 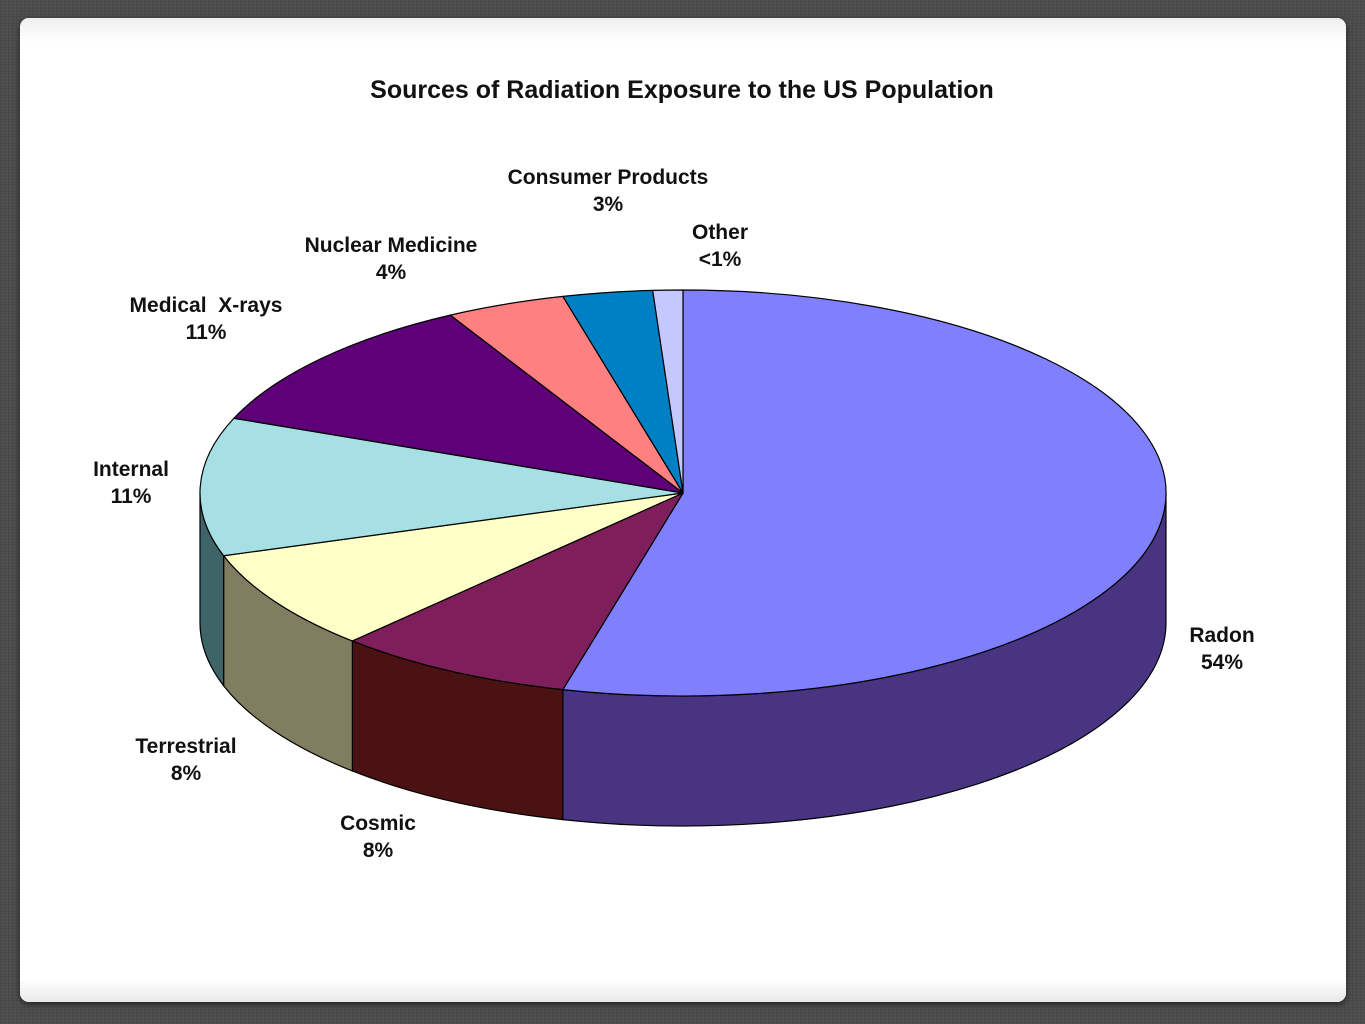 What do you see at coordinates (608, 204) in the screenshot?
I see `slice-percent: 3%` at bounding box center [608, 204].